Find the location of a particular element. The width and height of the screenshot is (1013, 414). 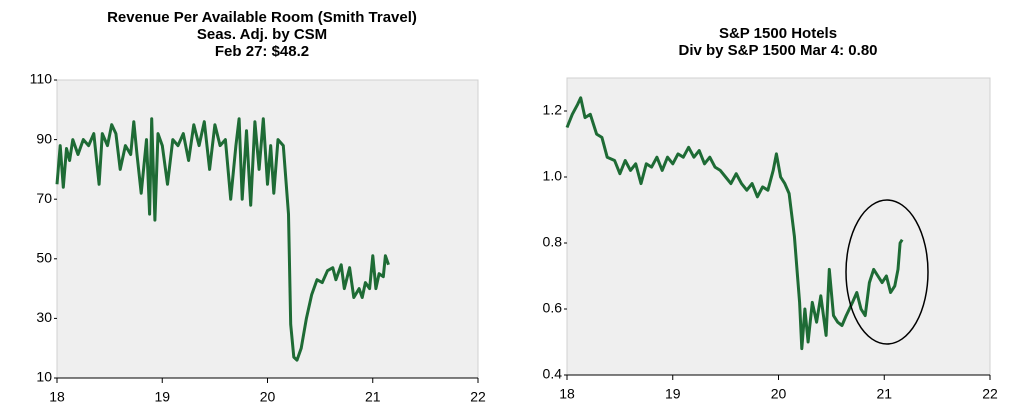

y-tick-label: 0.8 is located at coordinates (553, 242).